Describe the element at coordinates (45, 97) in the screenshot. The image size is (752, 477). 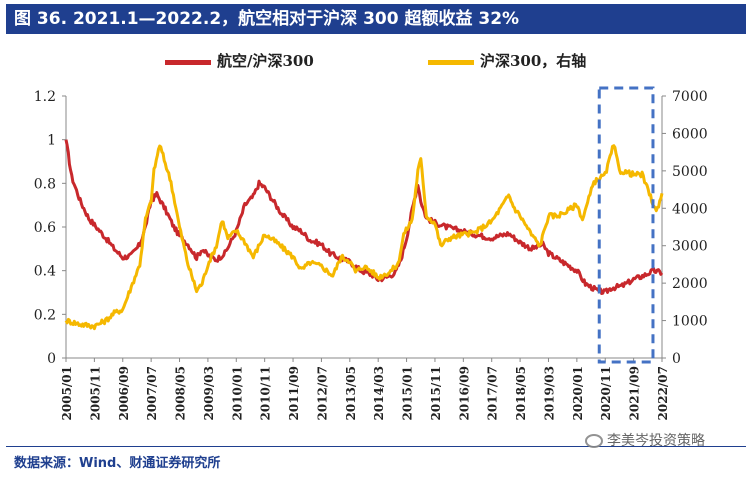
I see `left-tick-label: 1.2` at that location.